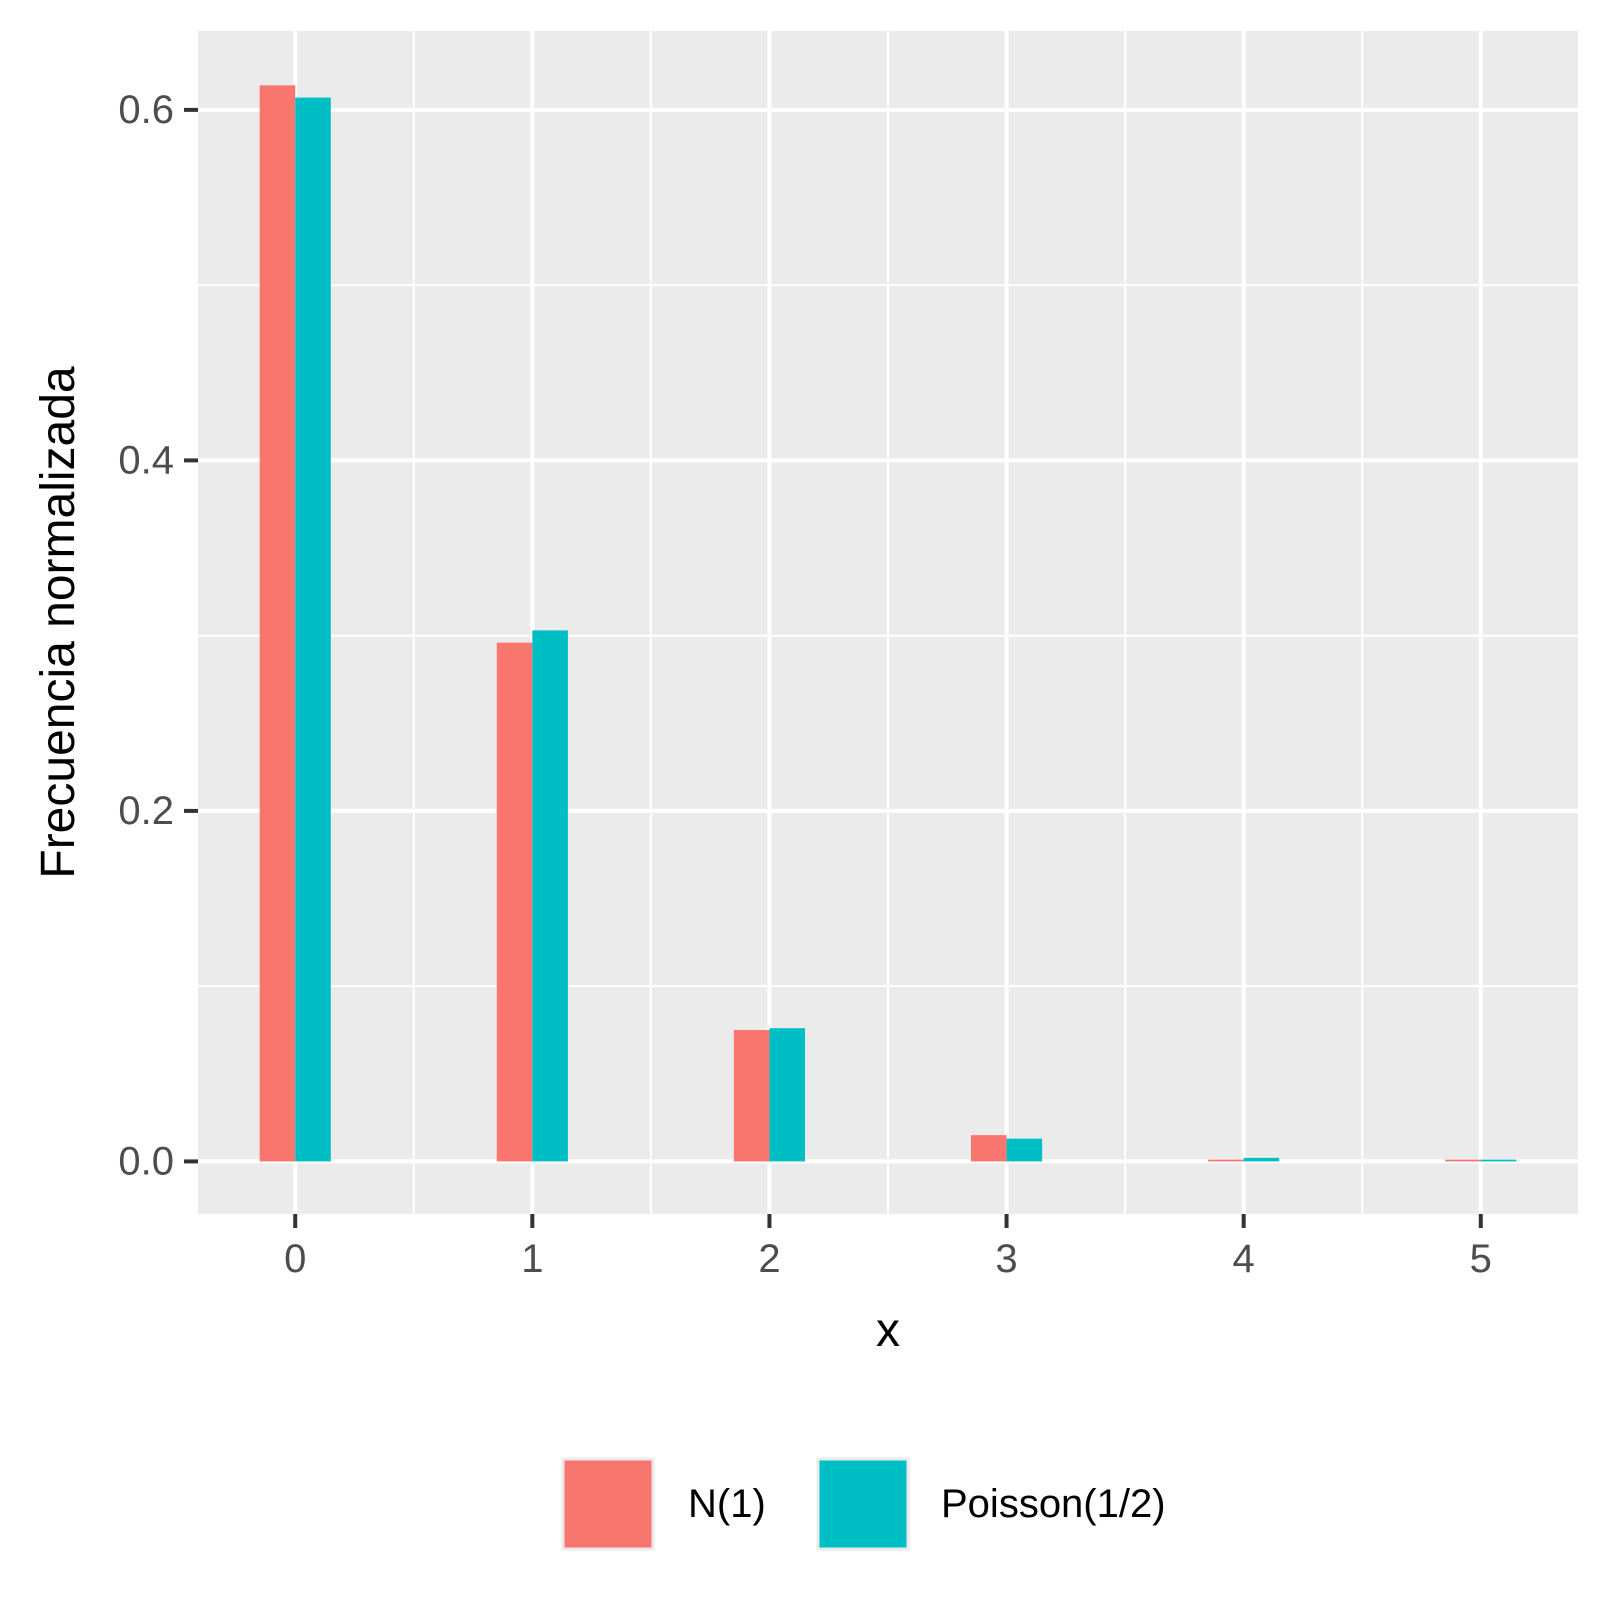 Image resolution: width=1600 pixels, height=1605 pixels. What do you see at coordinates (295, 1259) in the screenshot?
I see `x-tick-label: 0` at bounding box center [295, 1259].